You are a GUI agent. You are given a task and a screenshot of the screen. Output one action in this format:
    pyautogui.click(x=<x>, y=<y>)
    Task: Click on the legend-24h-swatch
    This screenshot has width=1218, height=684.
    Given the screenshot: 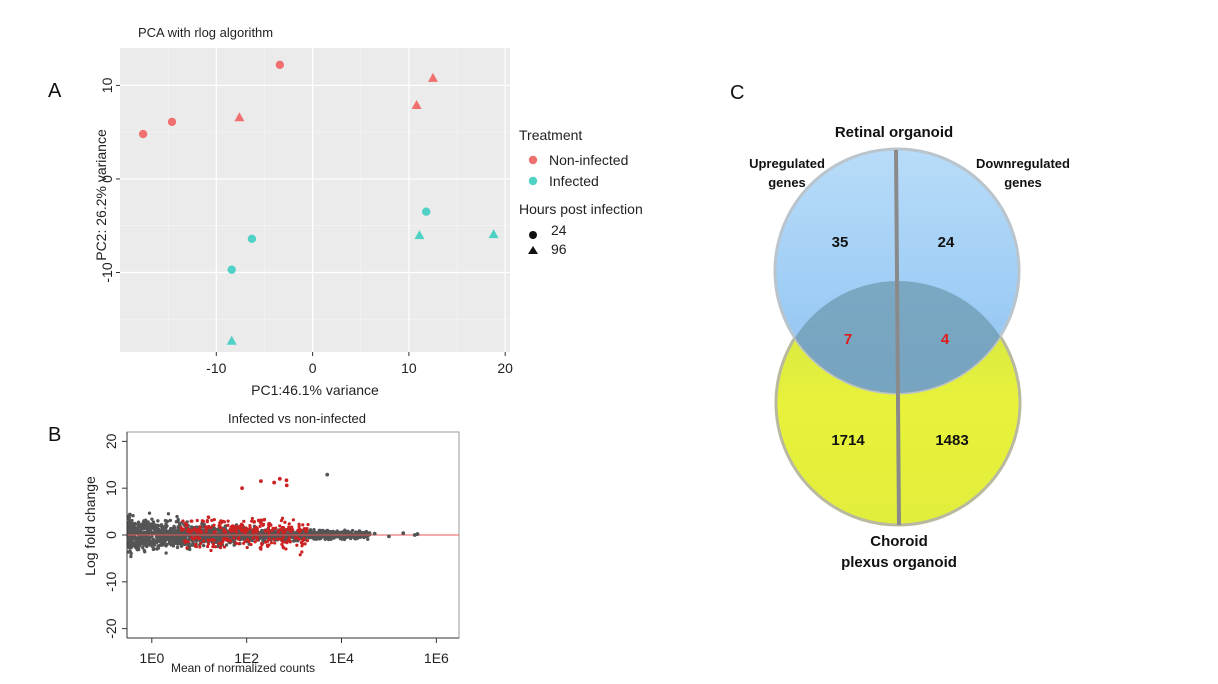 What is the action you would take?
    pyautogui.click(x=533, y=235)
    